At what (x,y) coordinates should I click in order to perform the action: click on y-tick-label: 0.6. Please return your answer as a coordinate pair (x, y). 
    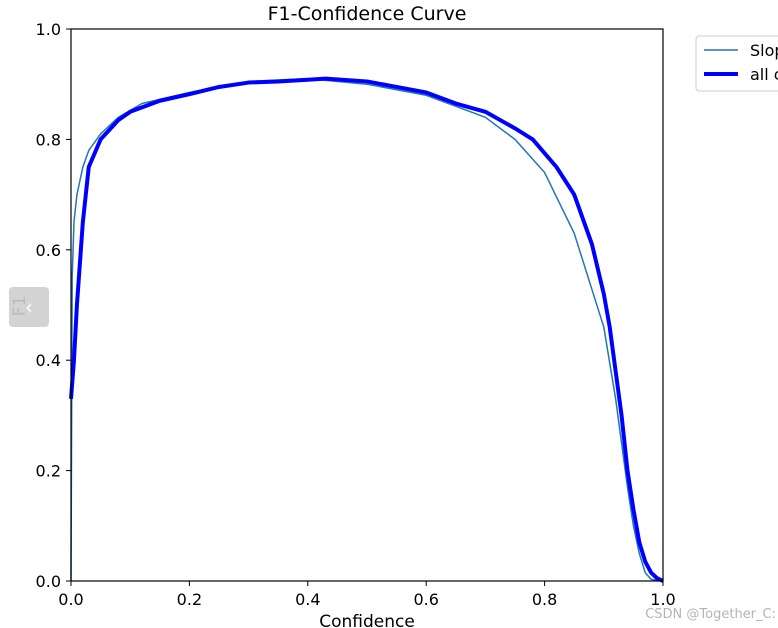
    Looking at the image, I should click on (48, 250).